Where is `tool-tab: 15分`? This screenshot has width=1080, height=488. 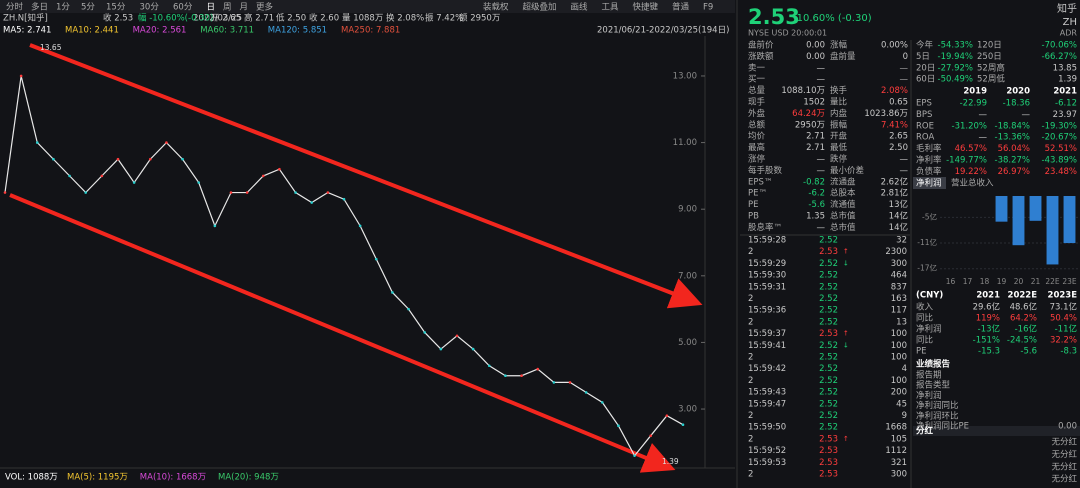
tool-tab: 15分 is located at coordinates (116, 8).